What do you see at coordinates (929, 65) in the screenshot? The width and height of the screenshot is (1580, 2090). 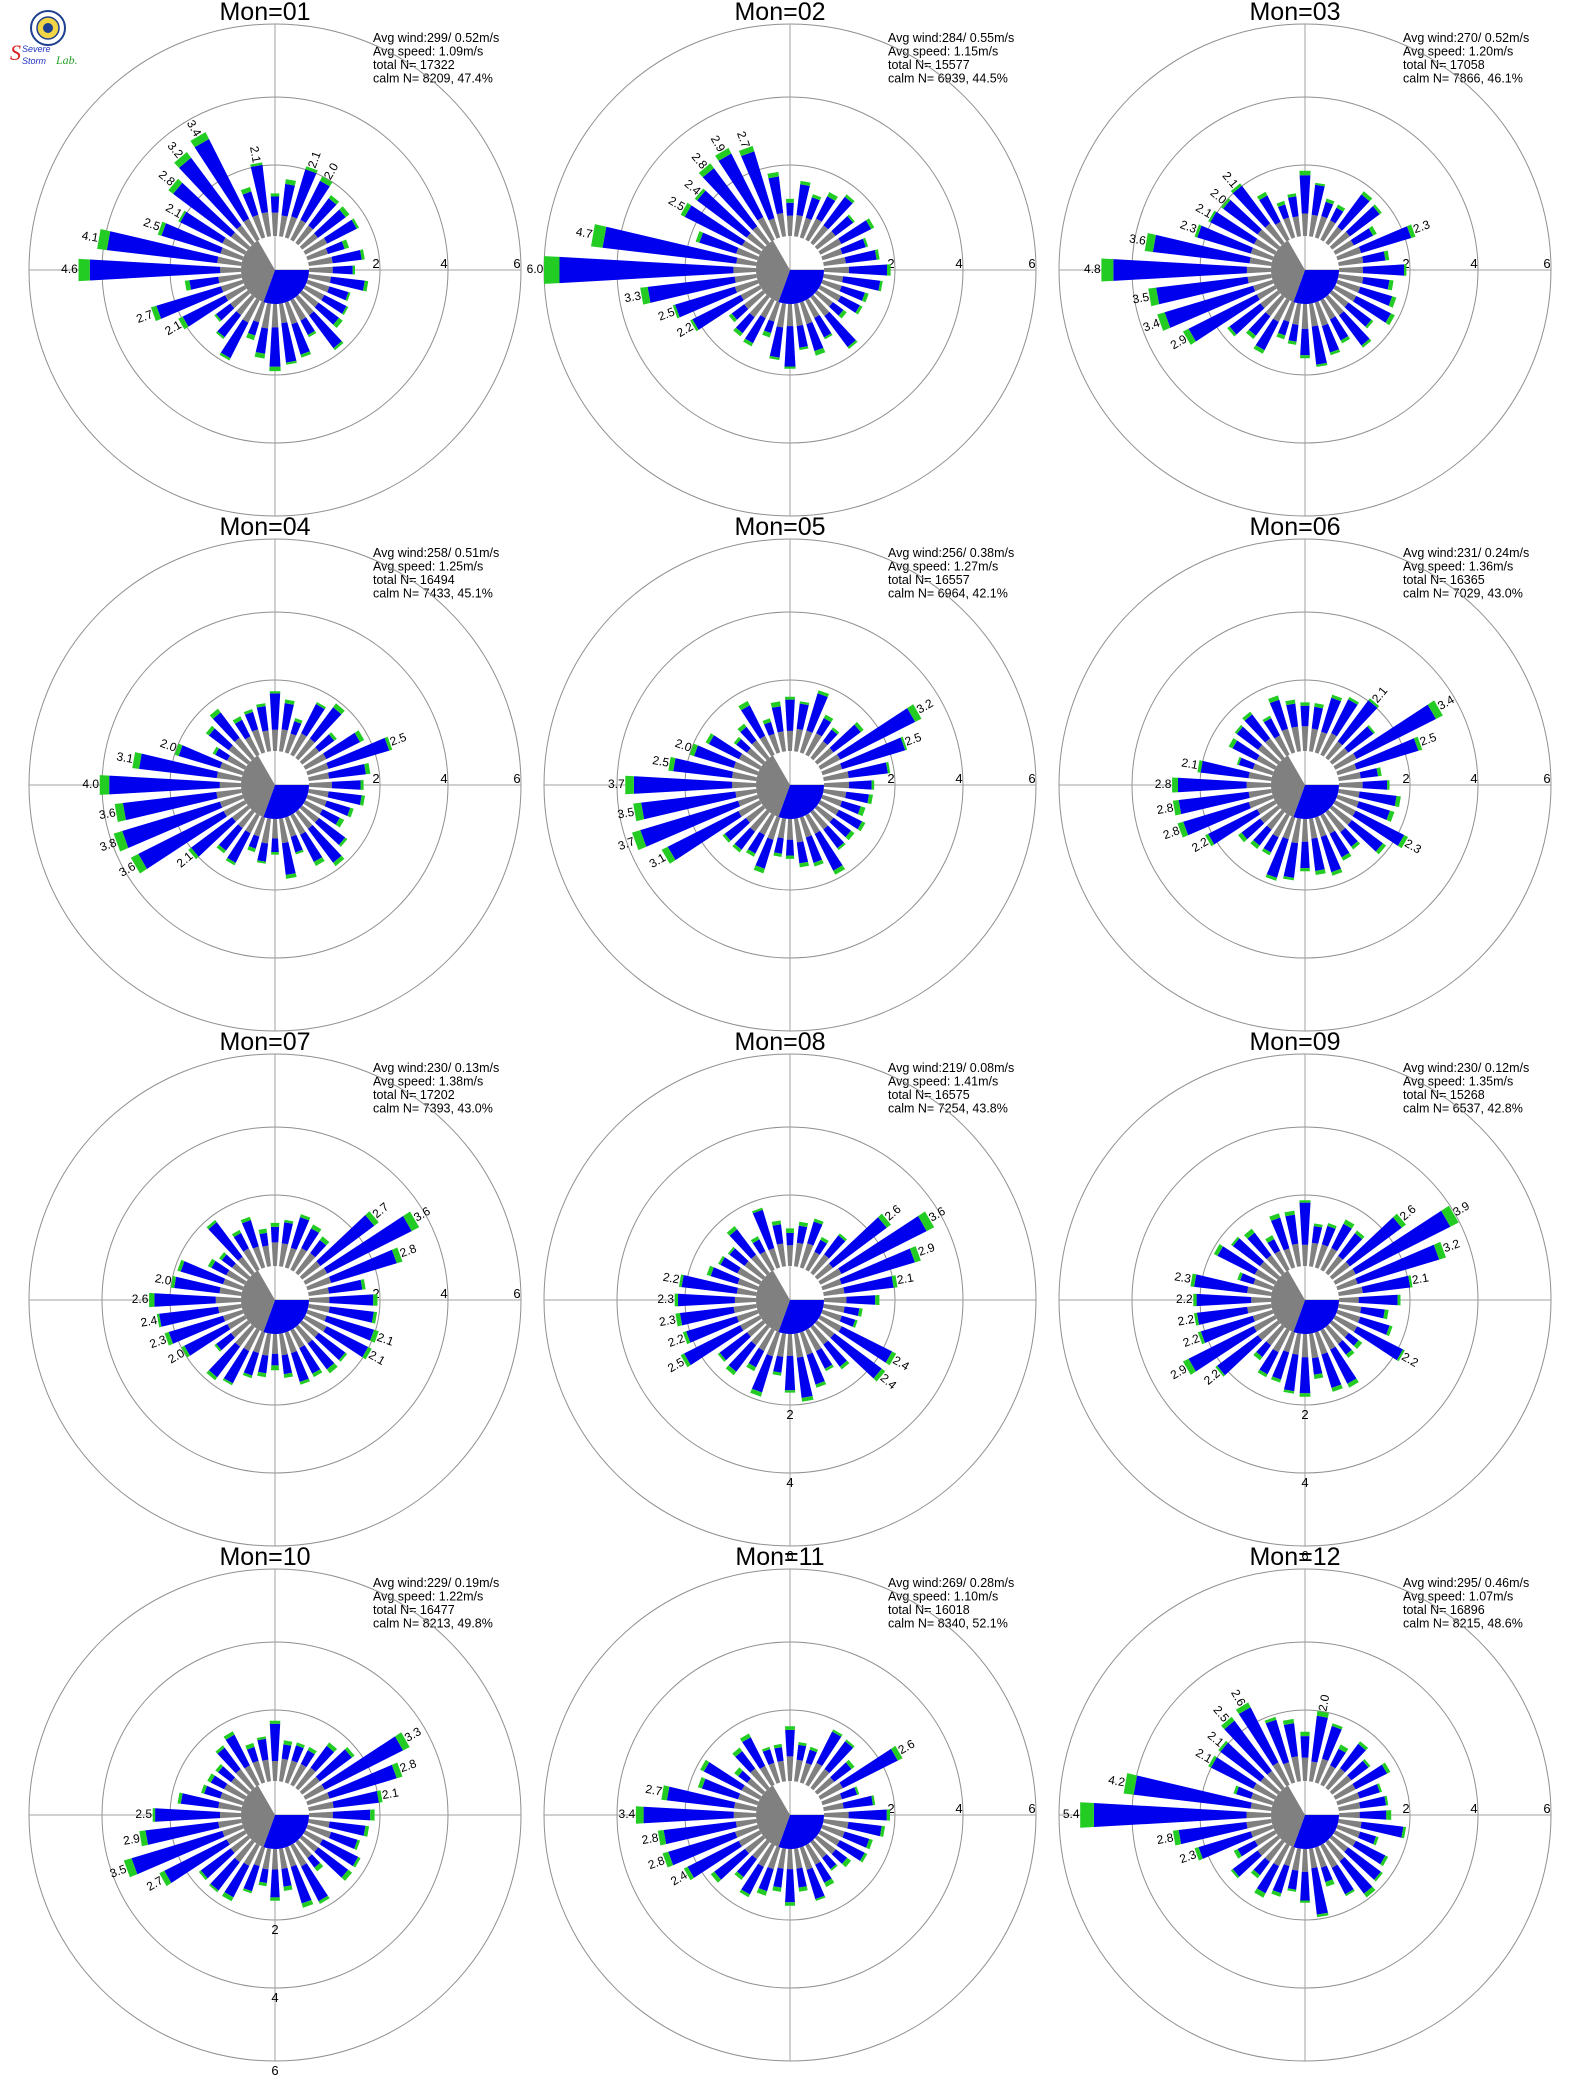 I see `stat-total: total N= 15577` at bounding box center [929, 65].